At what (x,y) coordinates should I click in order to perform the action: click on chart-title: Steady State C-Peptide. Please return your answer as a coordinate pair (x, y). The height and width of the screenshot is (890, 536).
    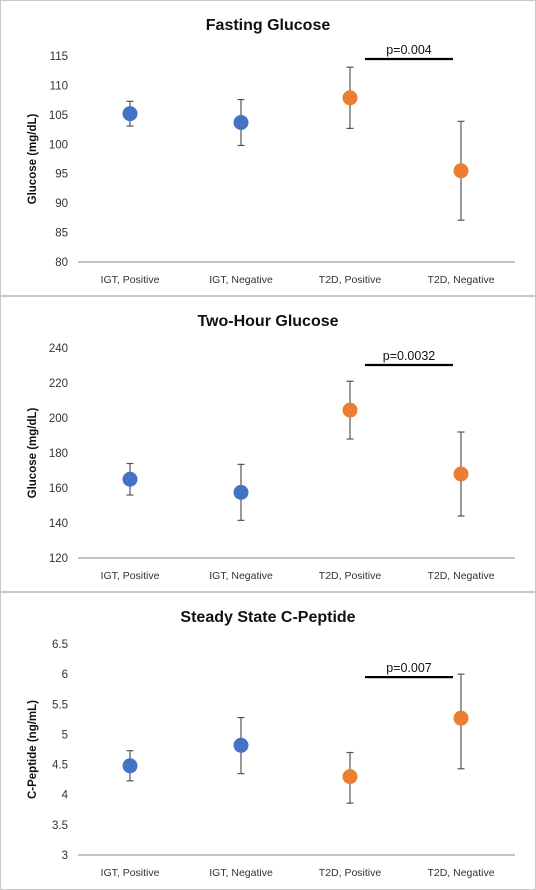
    Looking at the image, I should click on (267, 617).